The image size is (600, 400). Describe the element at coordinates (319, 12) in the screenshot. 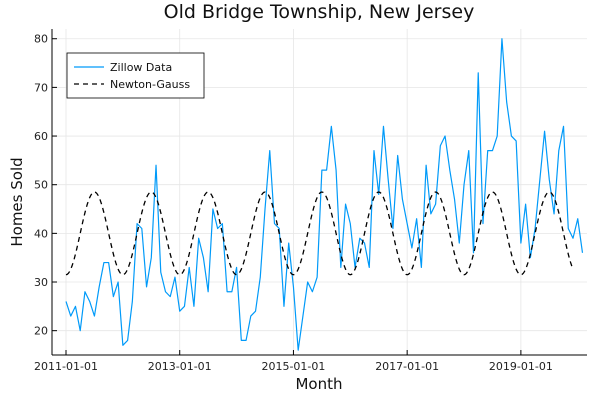

I see `chart-title: Old Bridge Township, New Jersey` at that location.